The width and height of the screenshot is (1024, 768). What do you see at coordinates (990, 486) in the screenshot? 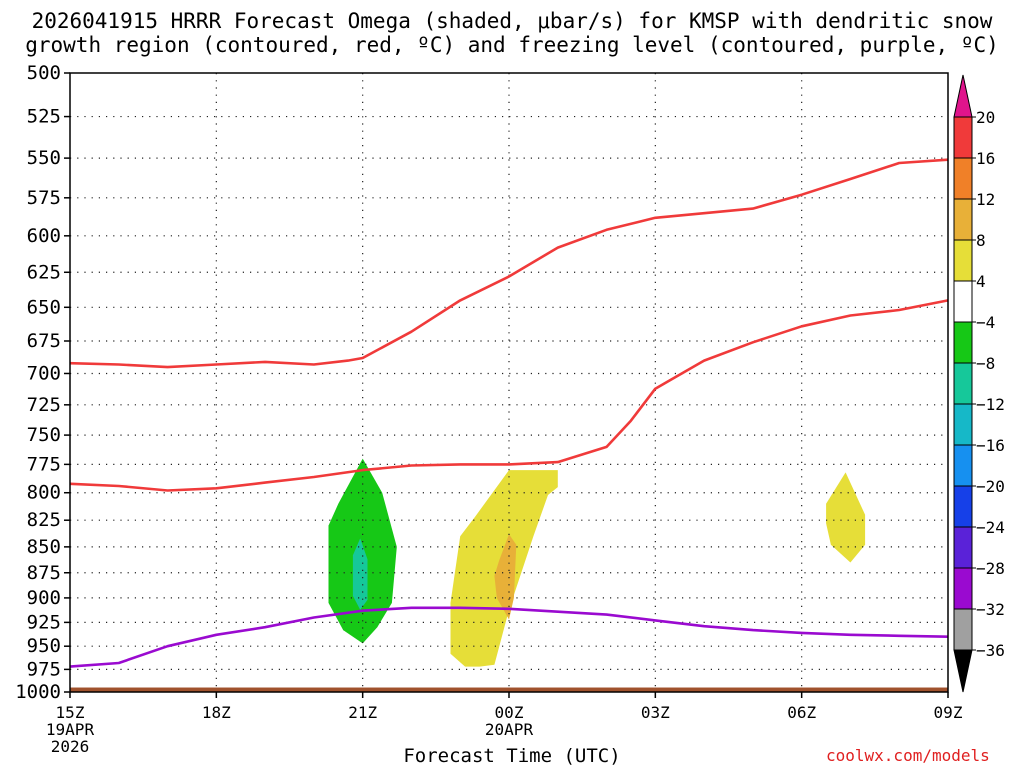
I see `colorbar-label-9: −20` at bounding box center [990, 486].